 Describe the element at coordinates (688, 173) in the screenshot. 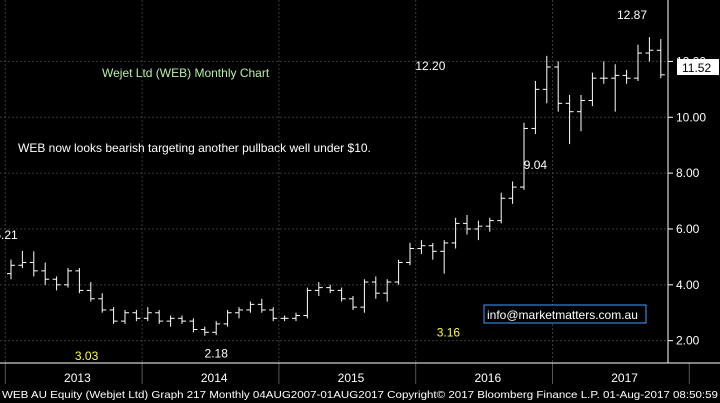

I see `y-tick-label: 8.00` at that location.